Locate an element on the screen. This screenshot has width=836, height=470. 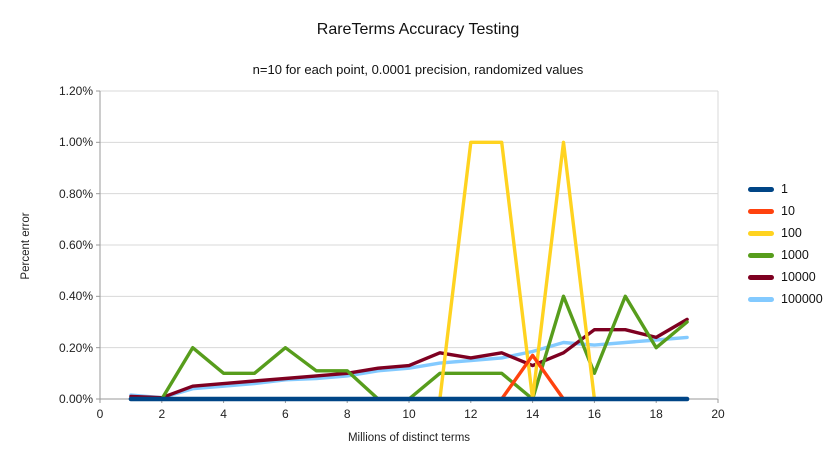
legend-label: 100000 is located at coordinates (802, 299).